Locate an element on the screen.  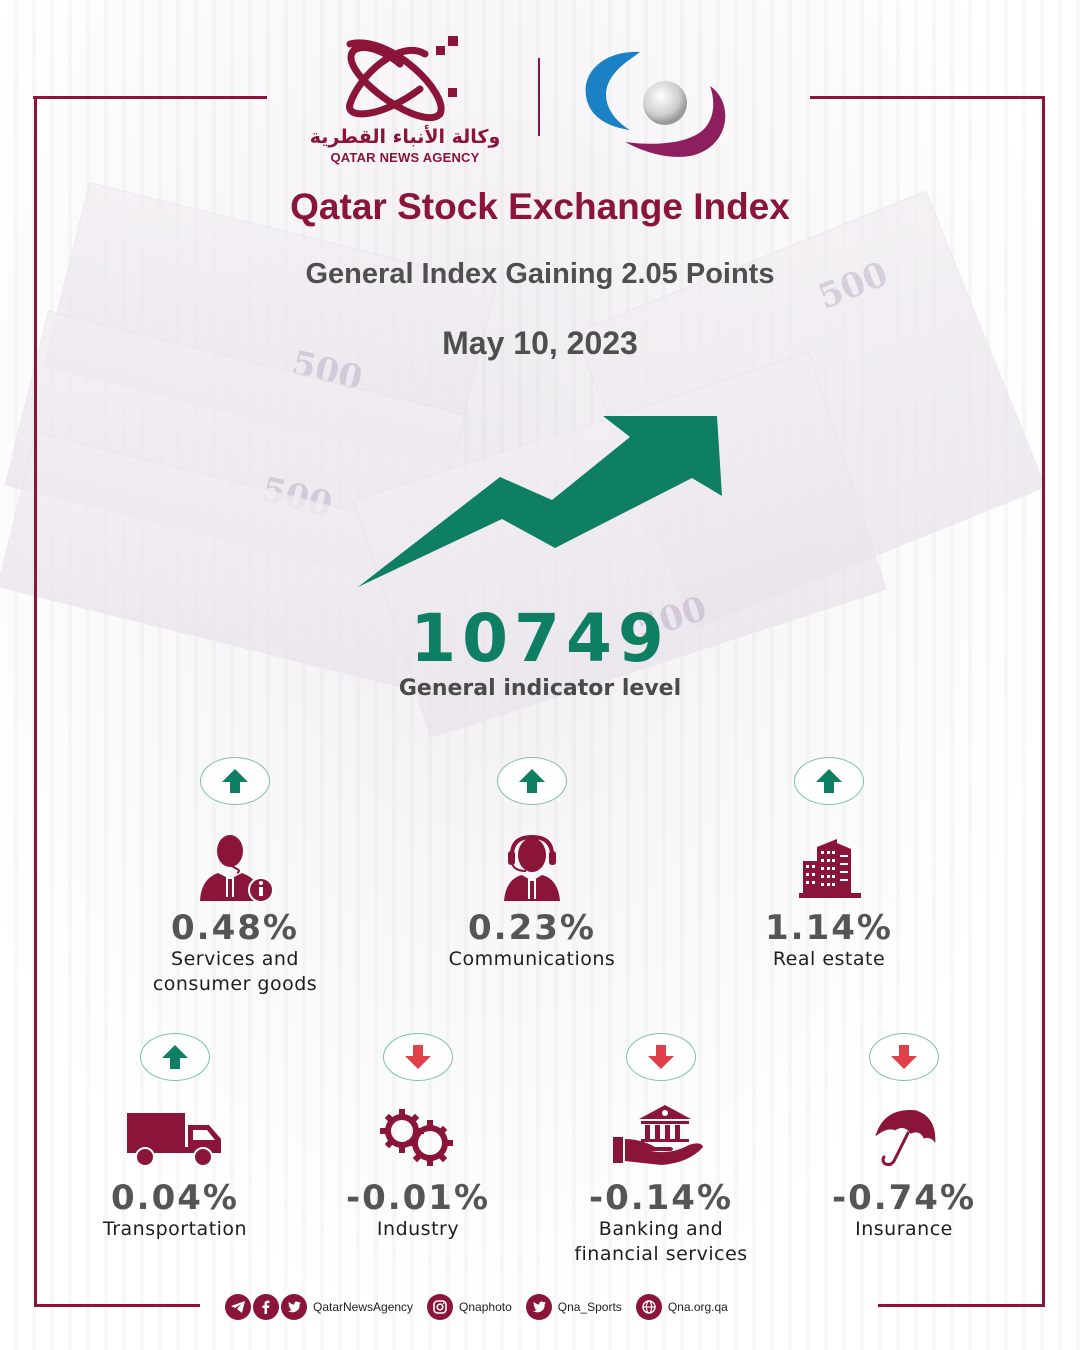
sector-label: Insurance is located at coordinates (904, 1229).